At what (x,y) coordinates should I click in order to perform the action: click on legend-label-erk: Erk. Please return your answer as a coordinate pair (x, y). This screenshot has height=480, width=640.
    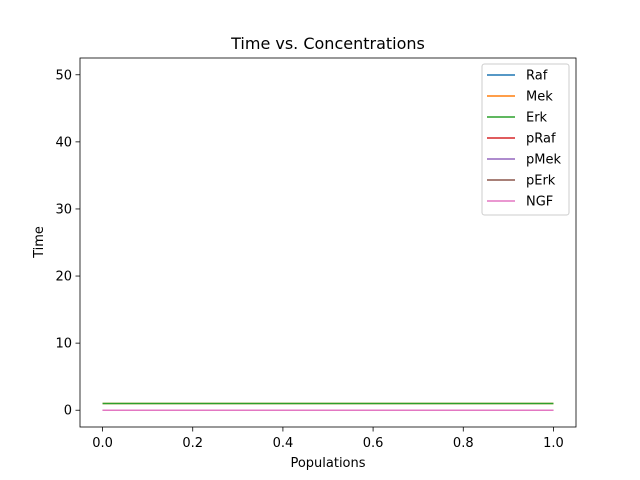
    Looking at the image, I should click on (537, 118).